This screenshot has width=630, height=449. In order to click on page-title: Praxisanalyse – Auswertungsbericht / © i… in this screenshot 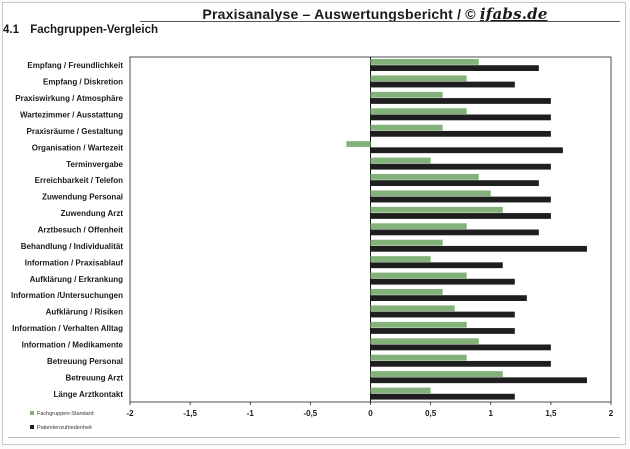, I will do `click(375, 14)`.